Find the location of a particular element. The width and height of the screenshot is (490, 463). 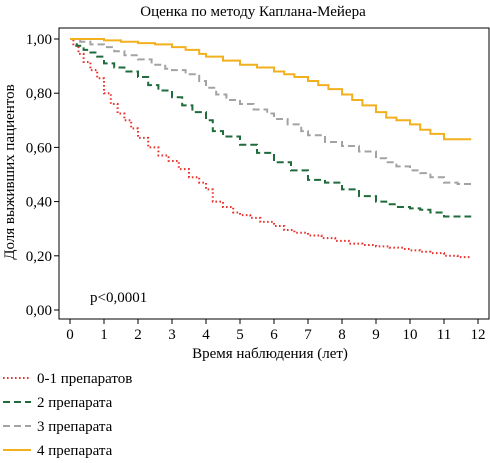

legend-label: 3 препарата is located at coordinates (75, 427).